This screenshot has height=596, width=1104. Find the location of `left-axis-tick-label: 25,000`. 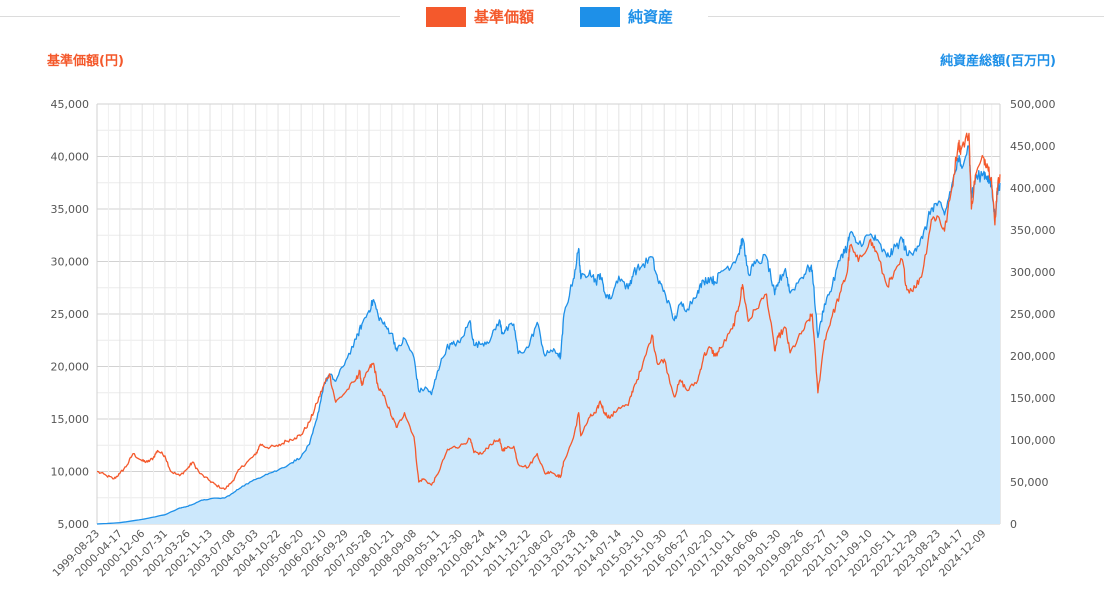

left-axis-tick-label: 25,000 is located at coordinates (70, 314).